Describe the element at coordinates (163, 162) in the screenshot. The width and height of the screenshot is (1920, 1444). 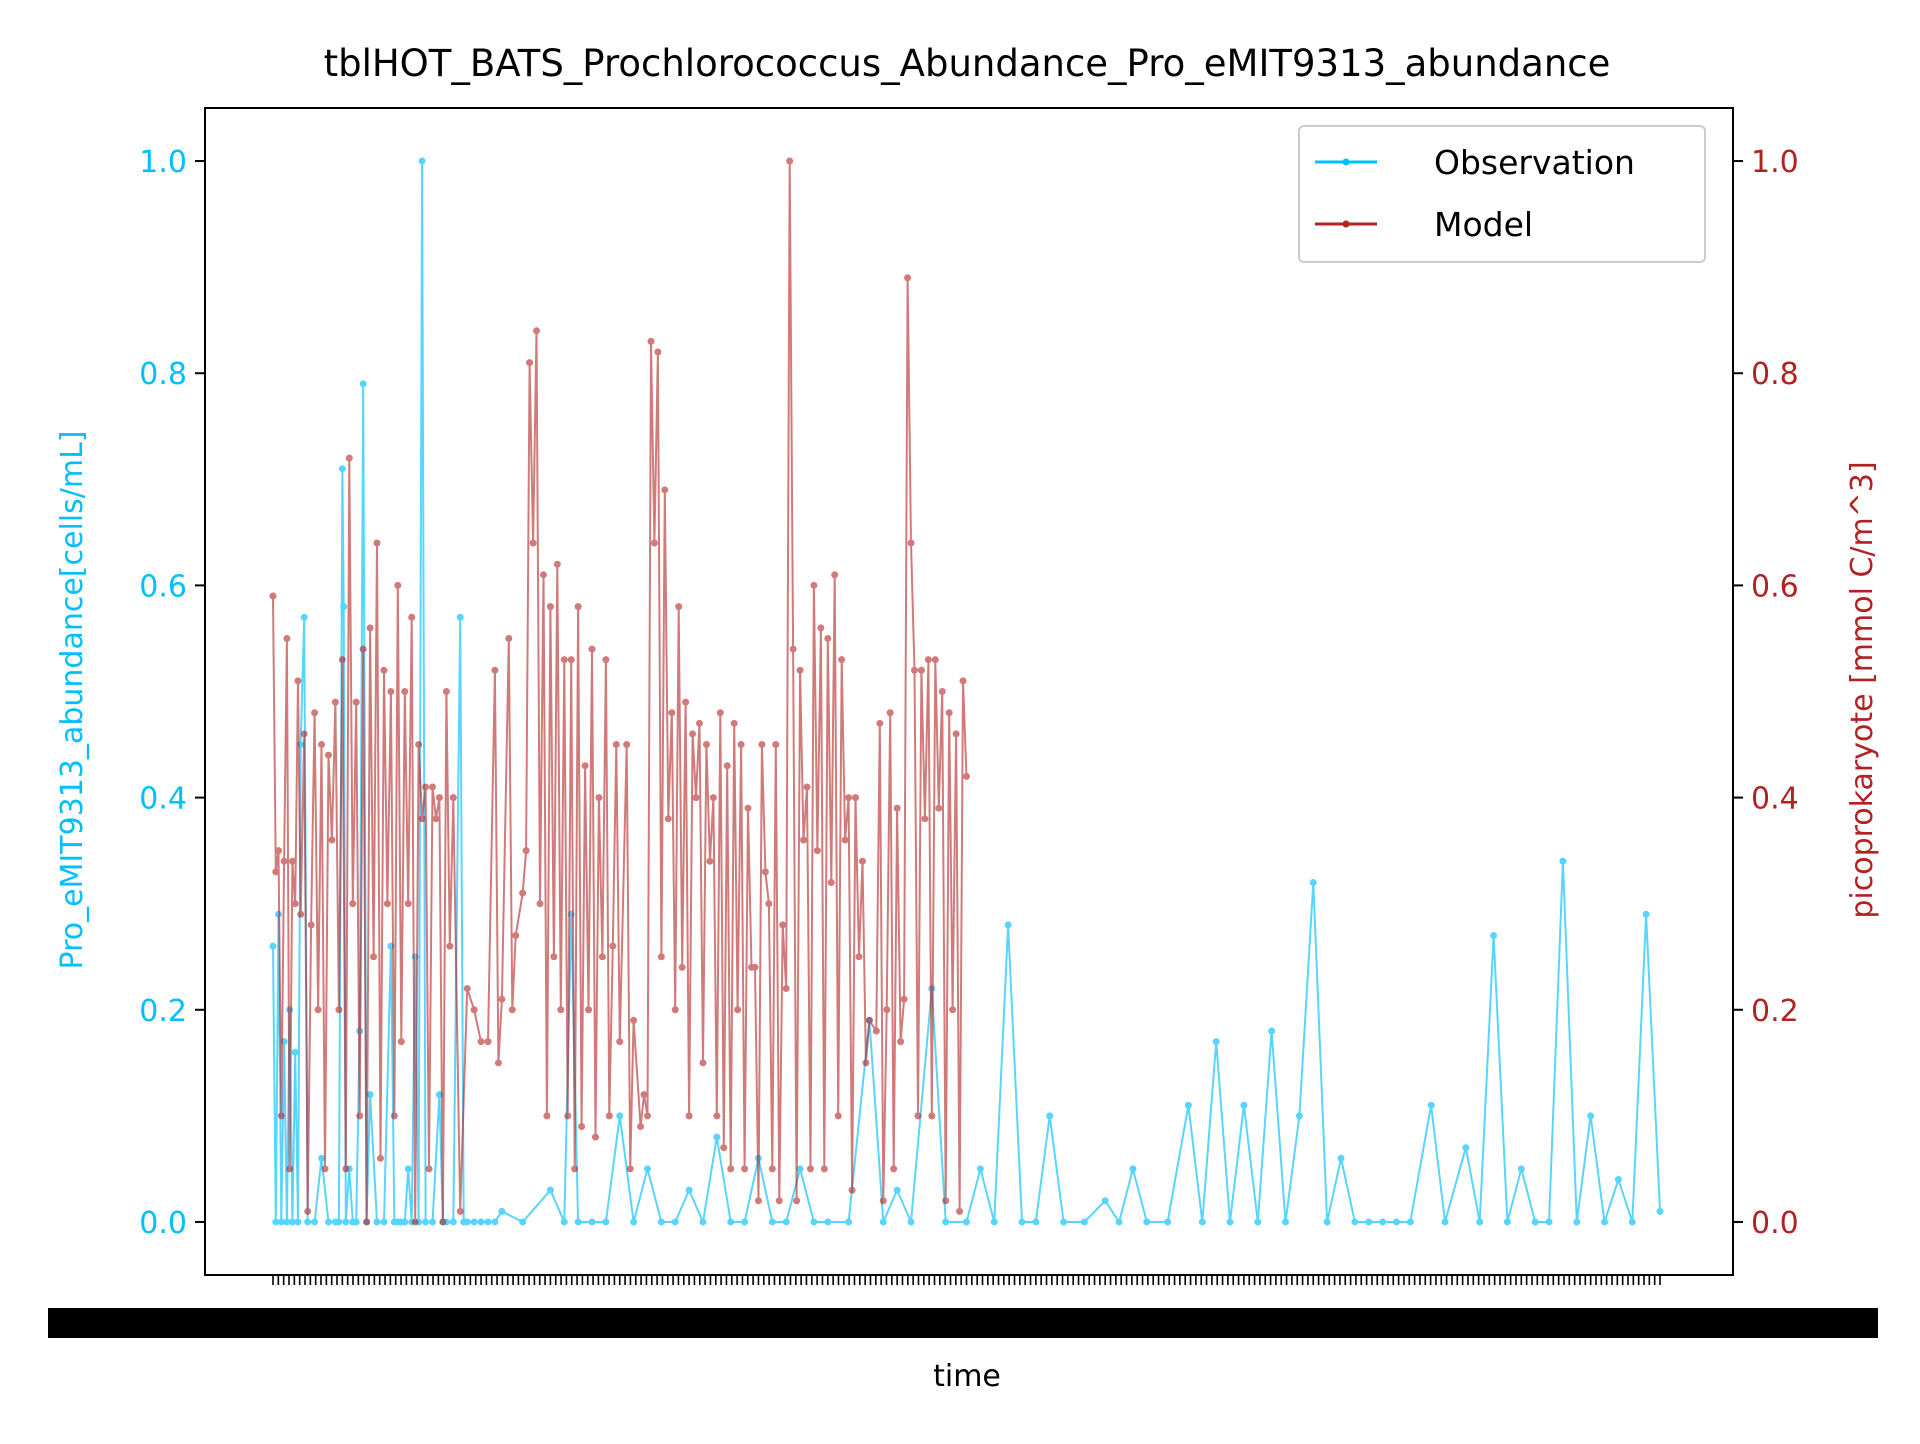
I see `y-left-tick-label: 1.0` at that location.